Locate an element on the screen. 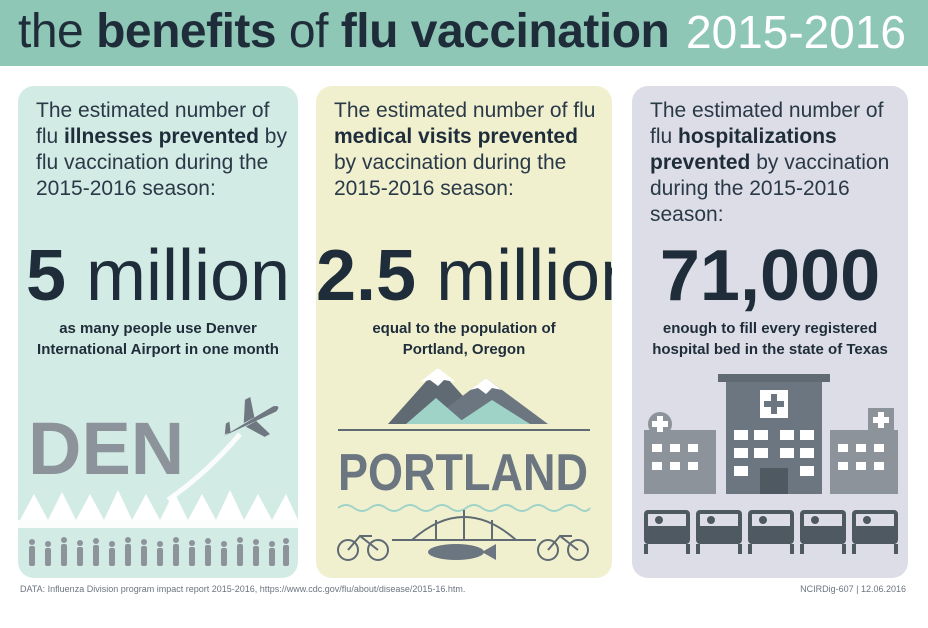 The height and width of the screenshot is (628, 928). page-title: the benefits of flu vaccination is located at coordinates (344, 32).